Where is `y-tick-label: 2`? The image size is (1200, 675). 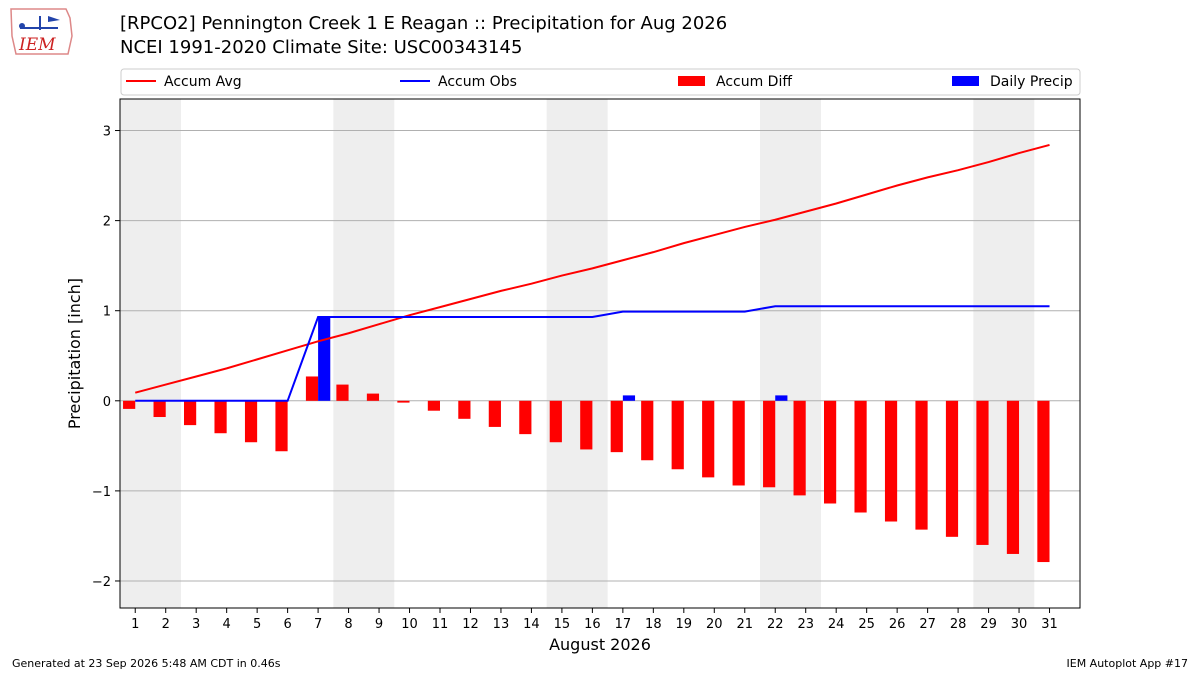 y-tick-label: 2 is located at coordinates (107, 222).